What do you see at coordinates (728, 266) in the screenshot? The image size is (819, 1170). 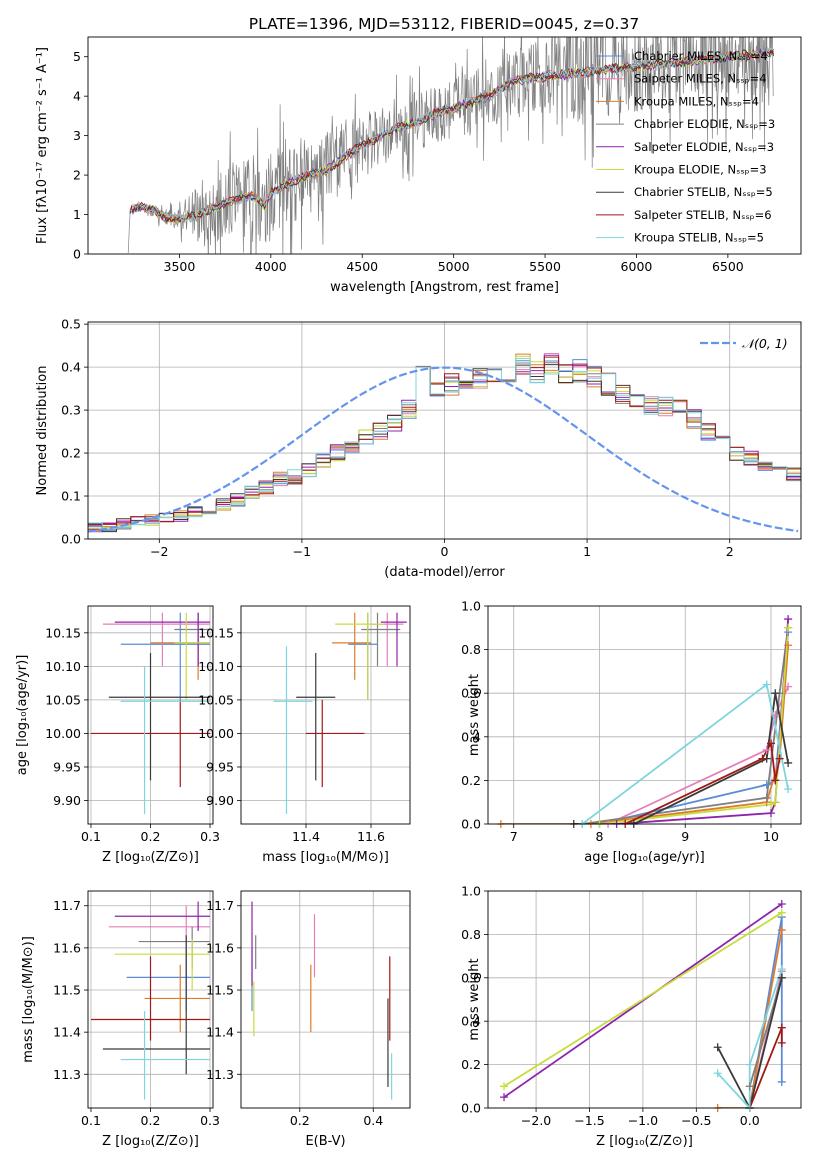 I see `x-tick-label: 6500` at bounding box center [728, 266].